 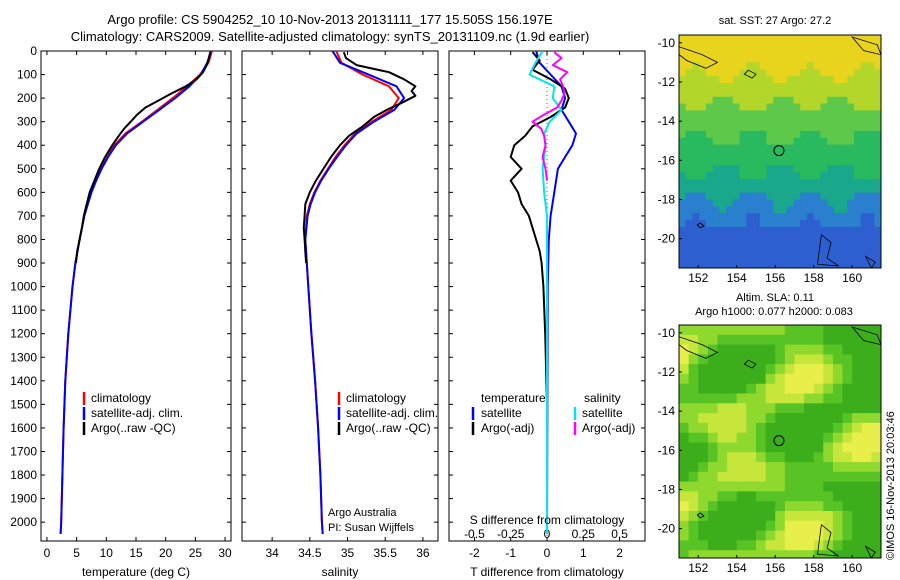 I want to click on map-y-tick-label: -12, so click(x=667, y=82).